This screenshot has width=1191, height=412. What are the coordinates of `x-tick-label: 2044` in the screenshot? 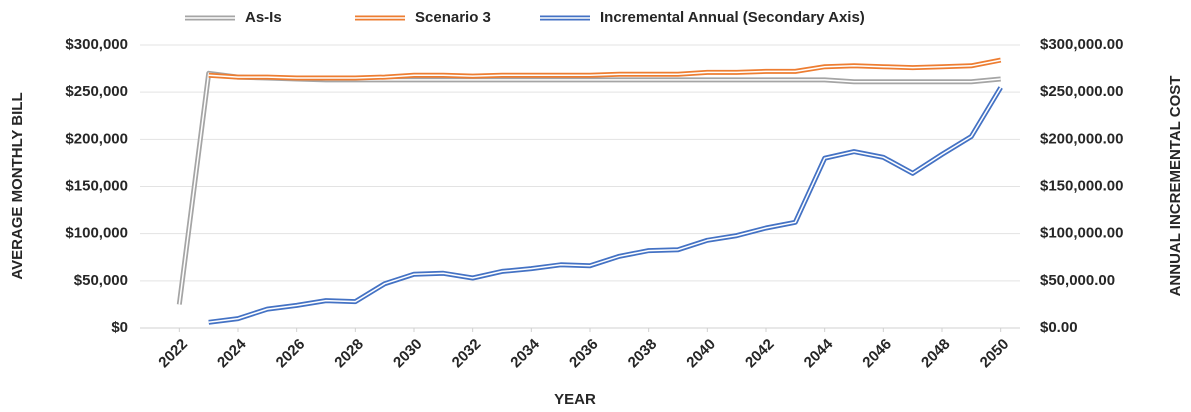 It's located at (819, 353).